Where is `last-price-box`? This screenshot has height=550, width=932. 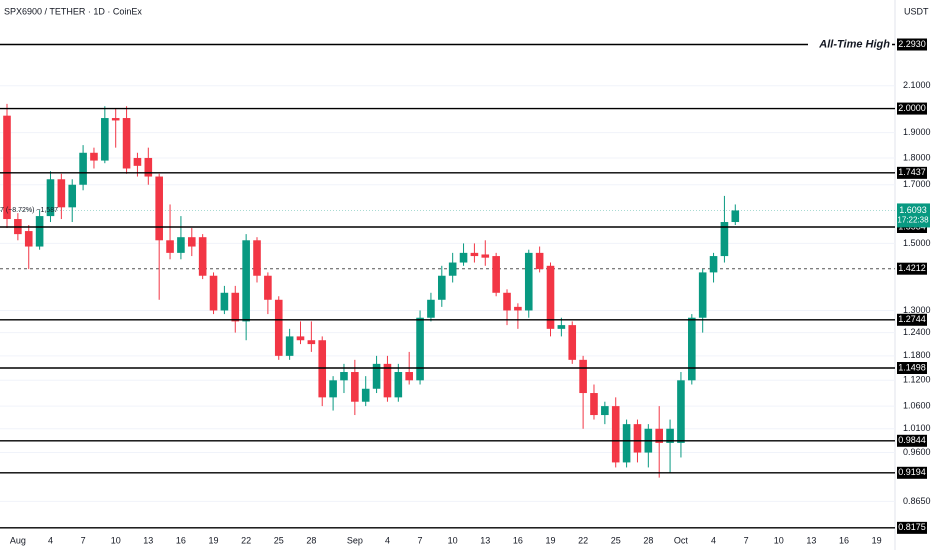 last-price-box is located at coordinates (913, 215).